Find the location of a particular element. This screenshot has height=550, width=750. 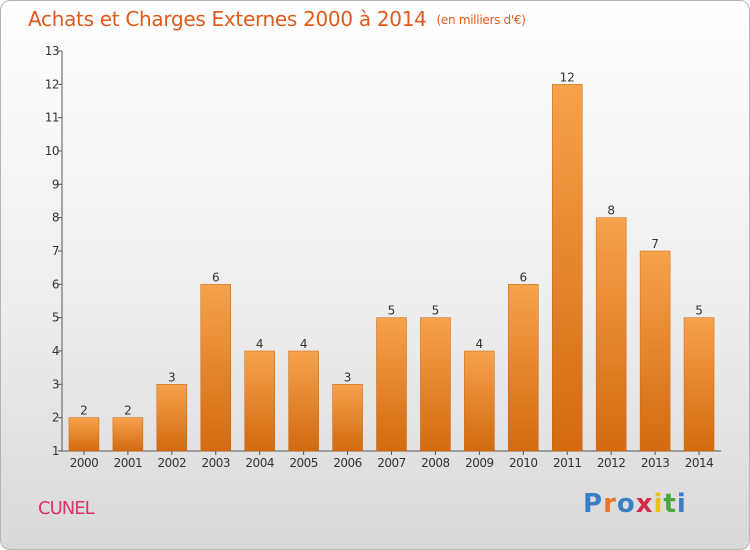

x-tick-label-2008: 2008 is located at coordinates (435, 463).